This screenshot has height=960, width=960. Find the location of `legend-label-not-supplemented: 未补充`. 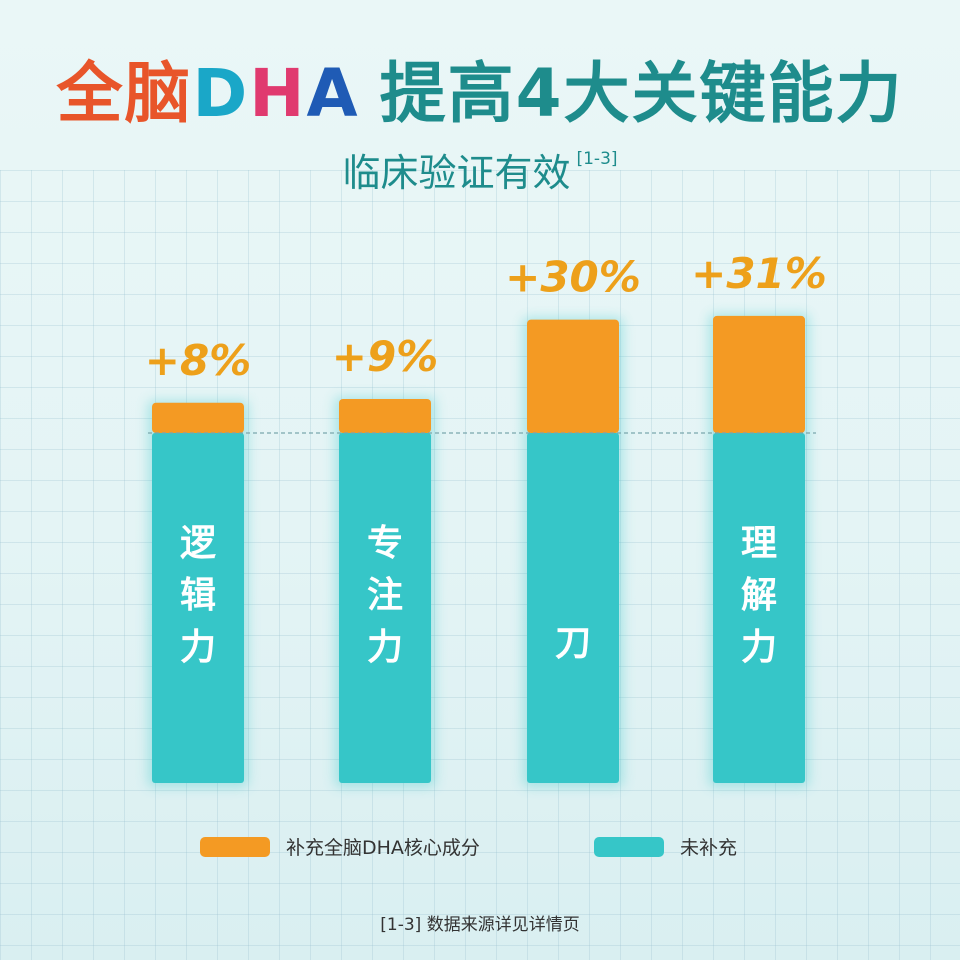

legend-label-not-supplemented: 未补充 is located at coordinates (709, 848).